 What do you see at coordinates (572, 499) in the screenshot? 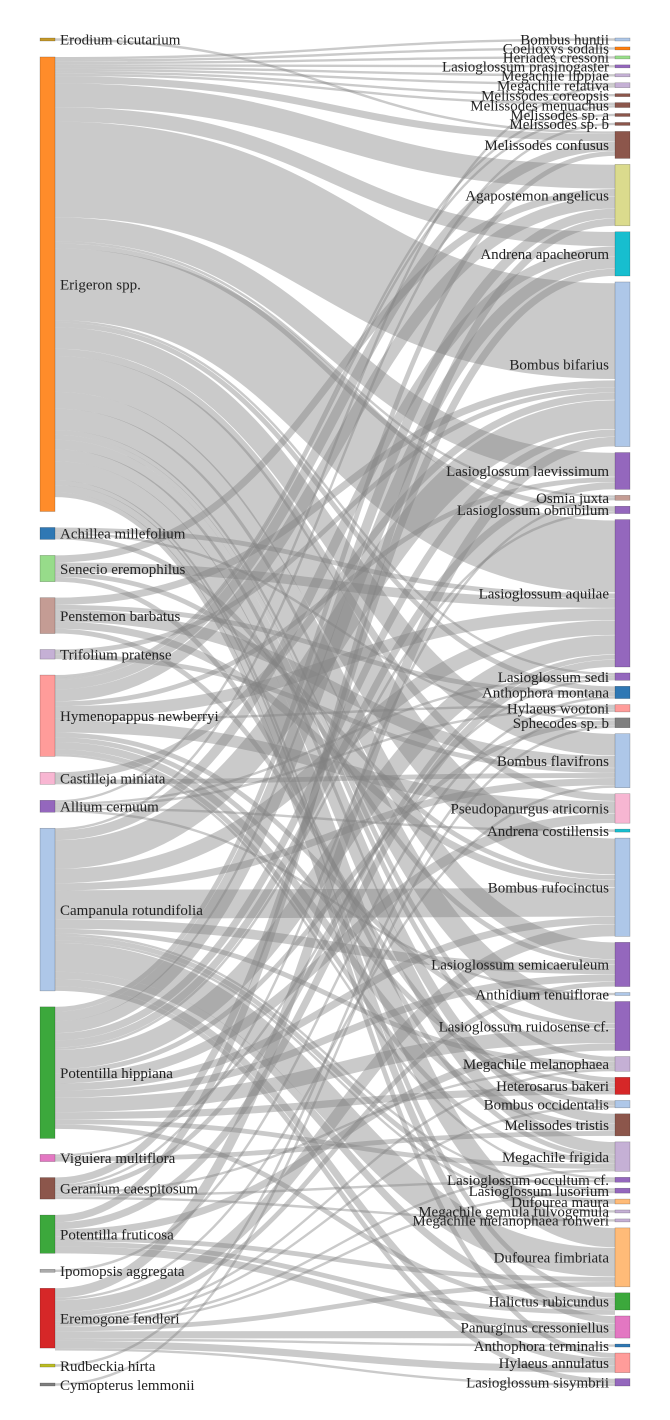
I see `pollinator-label-15: Osmia juxta` at bounding box center [572, 499].